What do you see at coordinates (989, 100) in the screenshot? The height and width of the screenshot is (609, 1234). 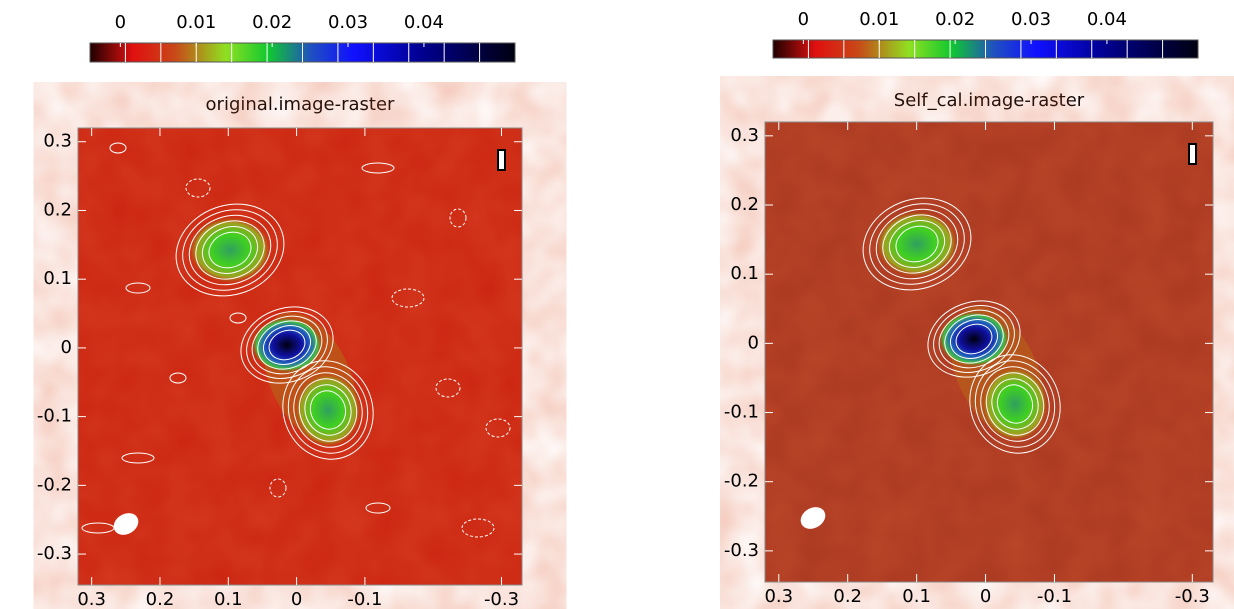 I see `panel-title: Self_cal.image-raster` at bounding box center [989, 100].